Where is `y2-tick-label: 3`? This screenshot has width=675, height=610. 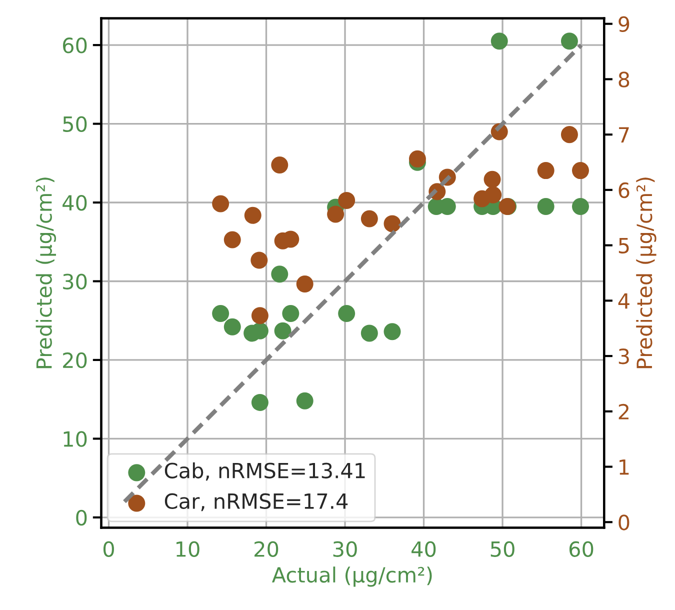
y2-tick-label: 3 is located at coordinates (623, 356).